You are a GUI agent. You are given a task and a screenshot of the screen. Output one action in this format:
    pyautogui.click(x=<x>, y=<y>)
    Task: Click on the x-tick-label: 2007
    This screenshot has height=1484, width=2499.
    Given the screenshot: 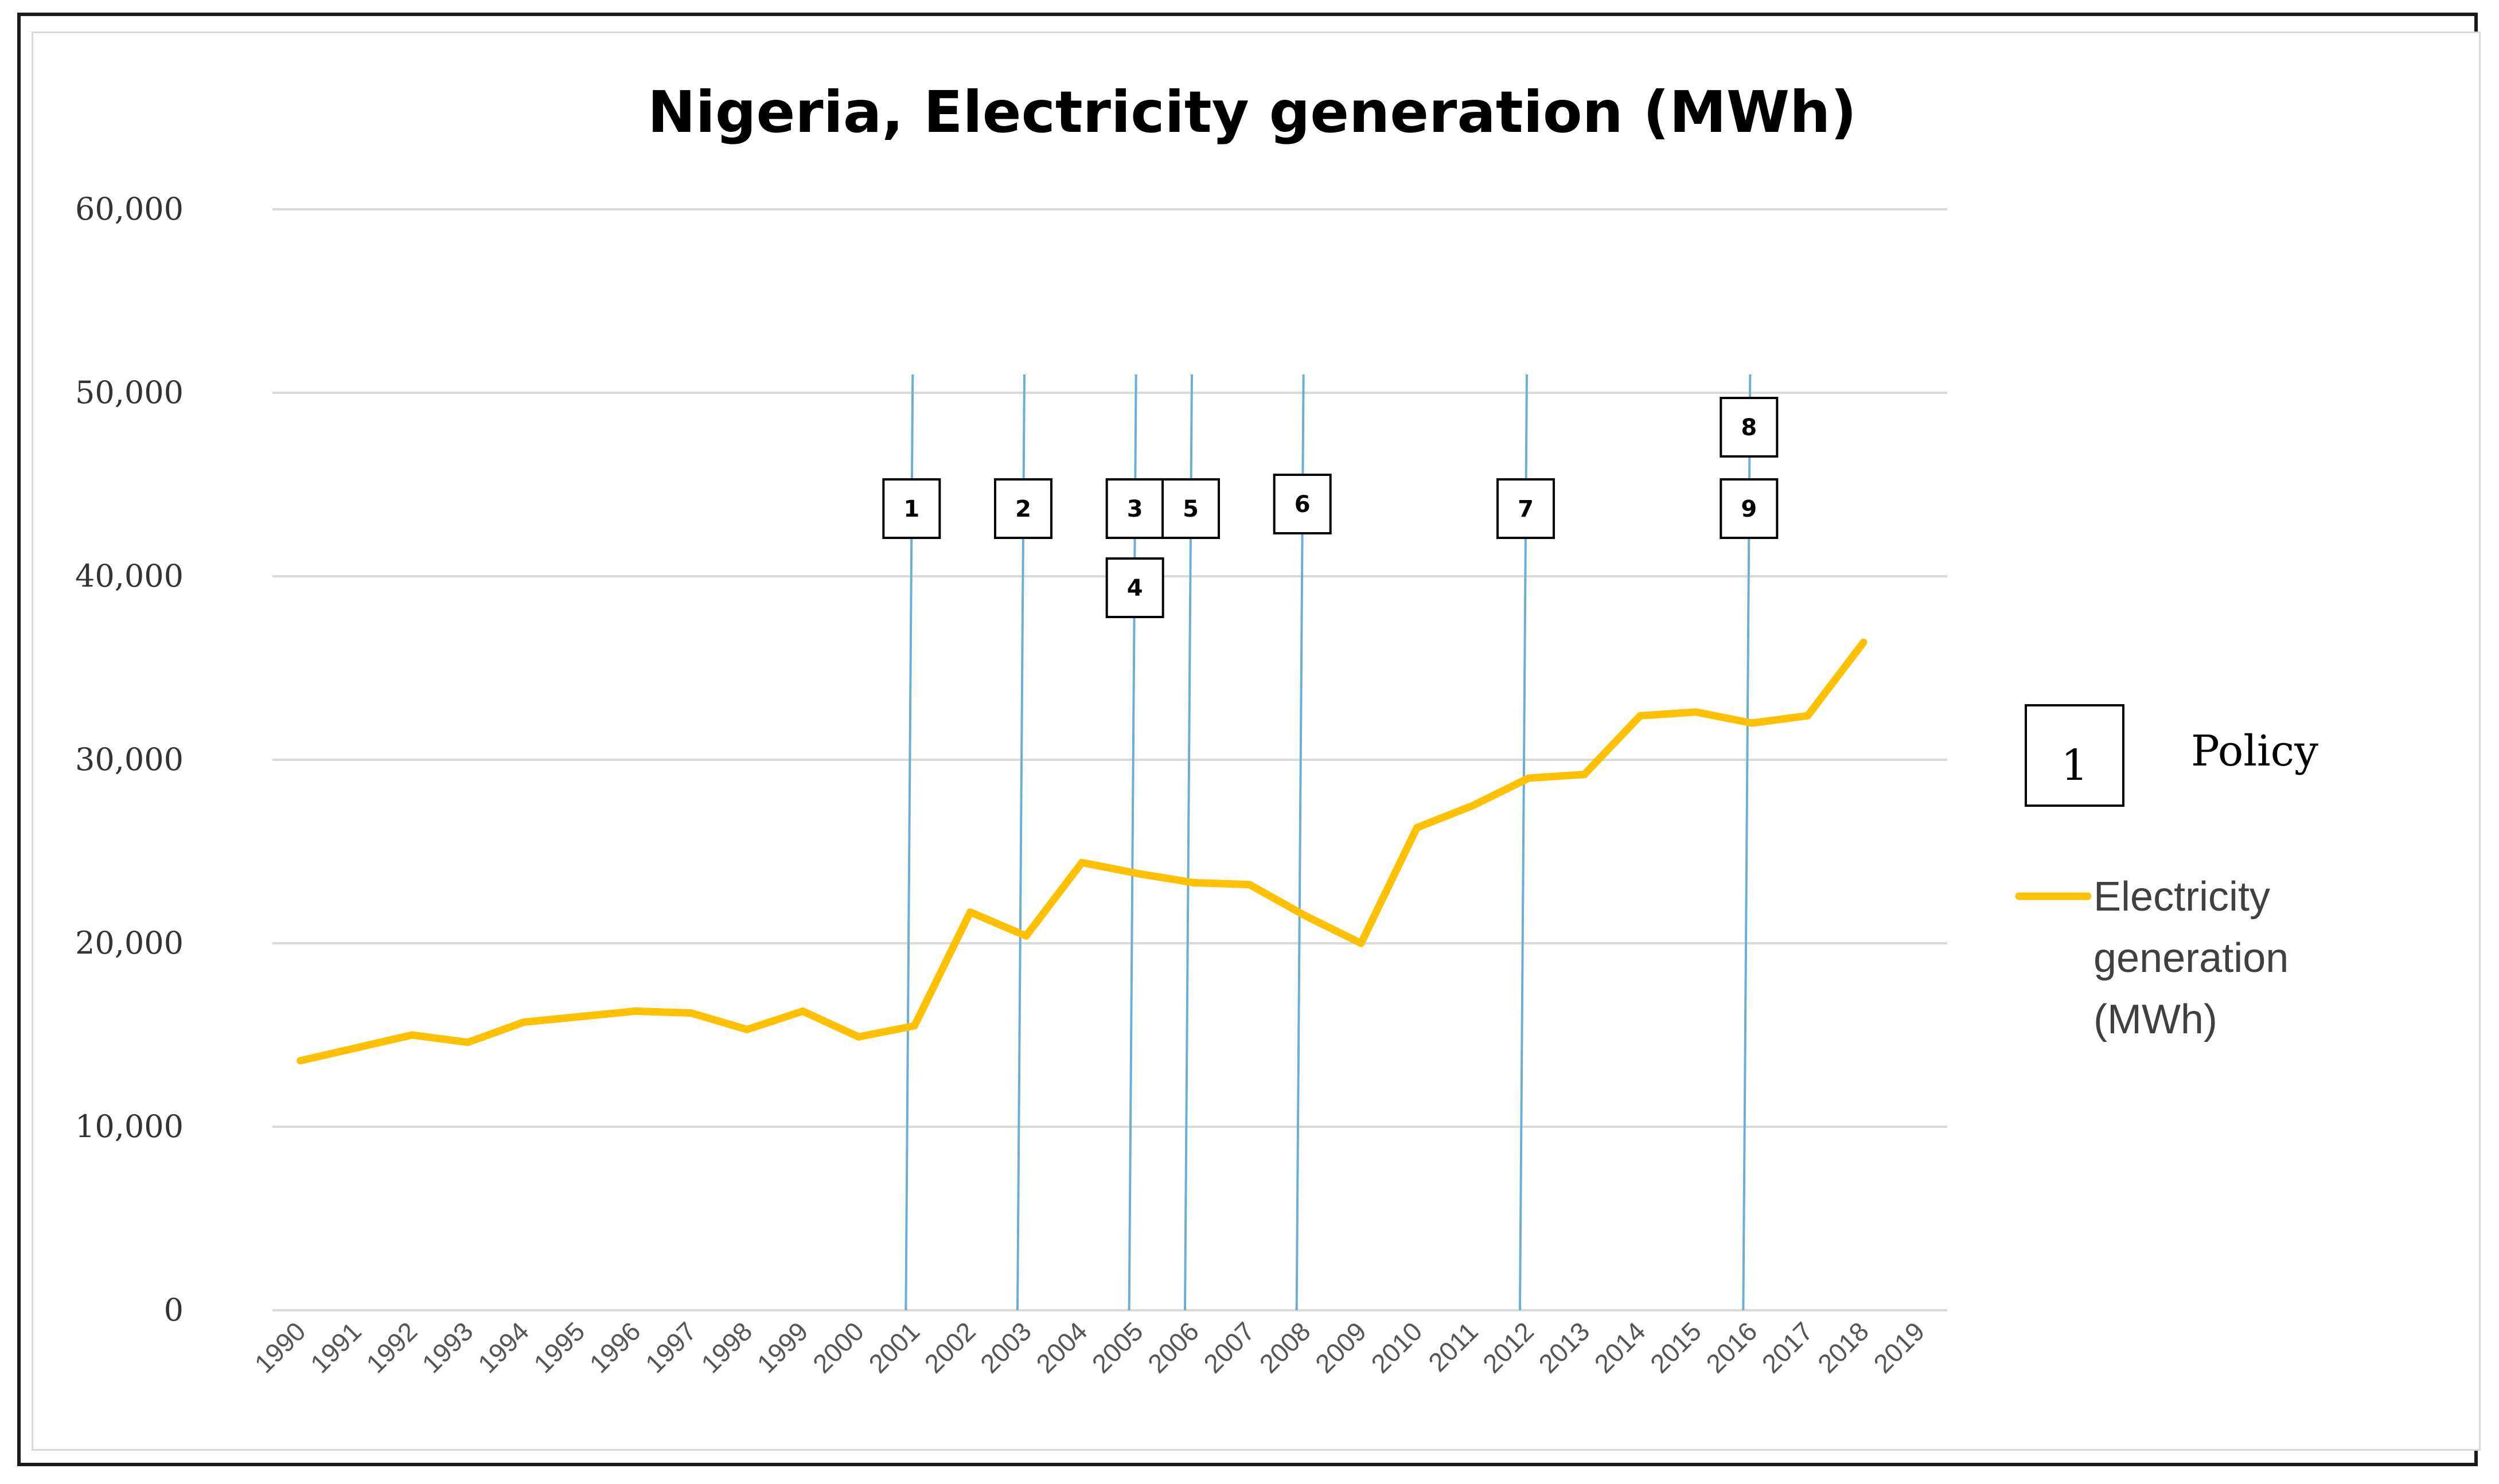 What is the action you would take?
    pyautogui.click(x=1229, y=1347)
    